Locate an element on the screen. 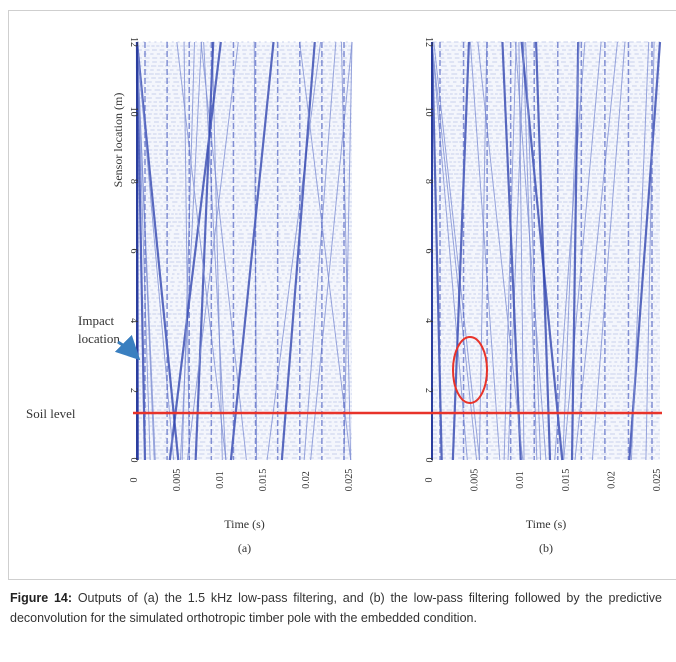  impact-label: Impact is located at coordinates (96, 320).